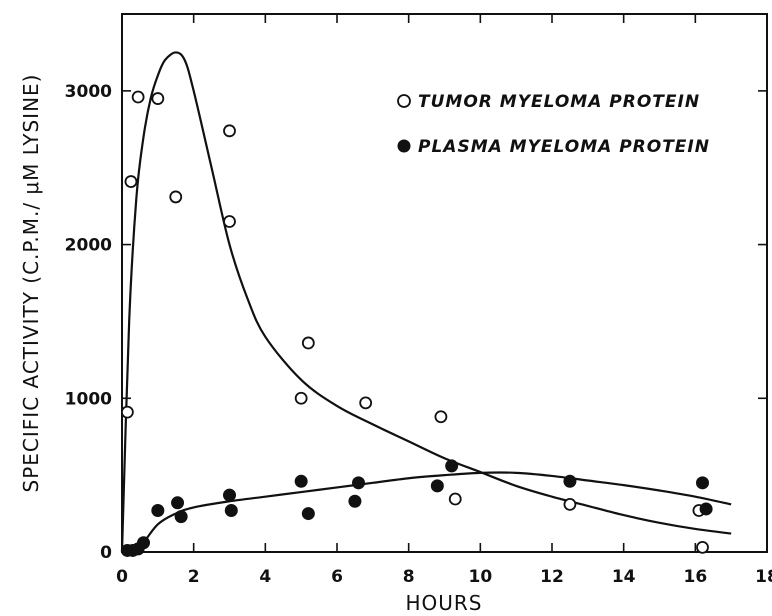 This screenshot has height=616, width=772. I want to click on legend-label-tumor: TUMOR MYELOMA PROTEIN, so click(559, 102).